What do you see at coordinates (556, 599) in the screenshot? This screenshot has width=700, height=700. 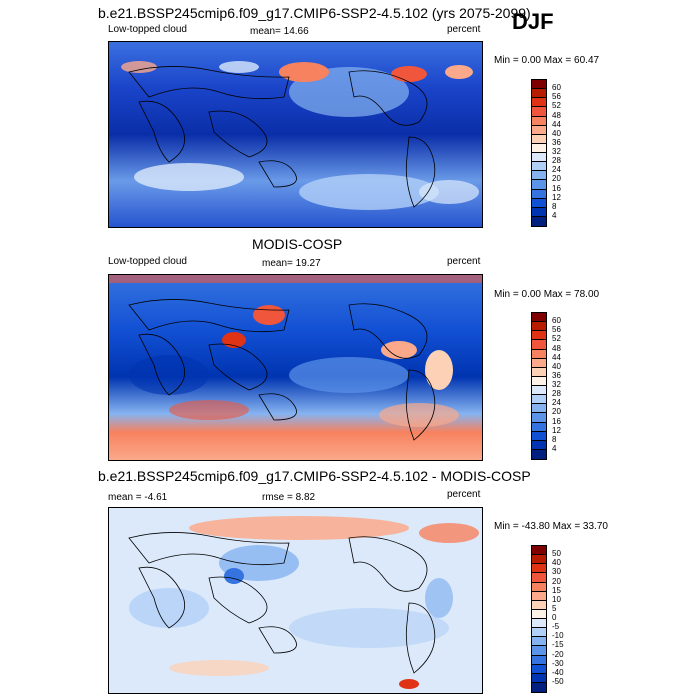 I see `colorbar-tick-label: 10` at bounding box center [556, 599].